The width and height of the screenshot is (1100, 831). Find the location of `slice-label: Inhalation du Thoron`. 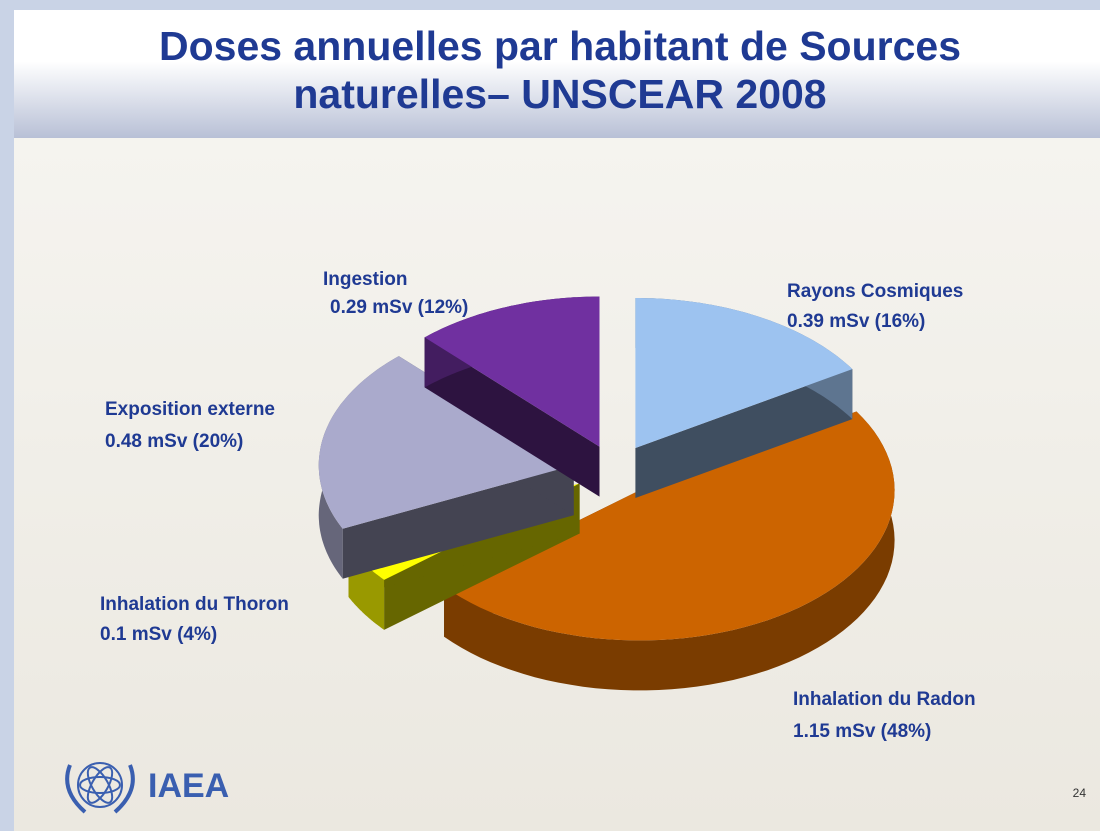

slice-label: Inhalation du Thoron is located at coordinates (194, 604).